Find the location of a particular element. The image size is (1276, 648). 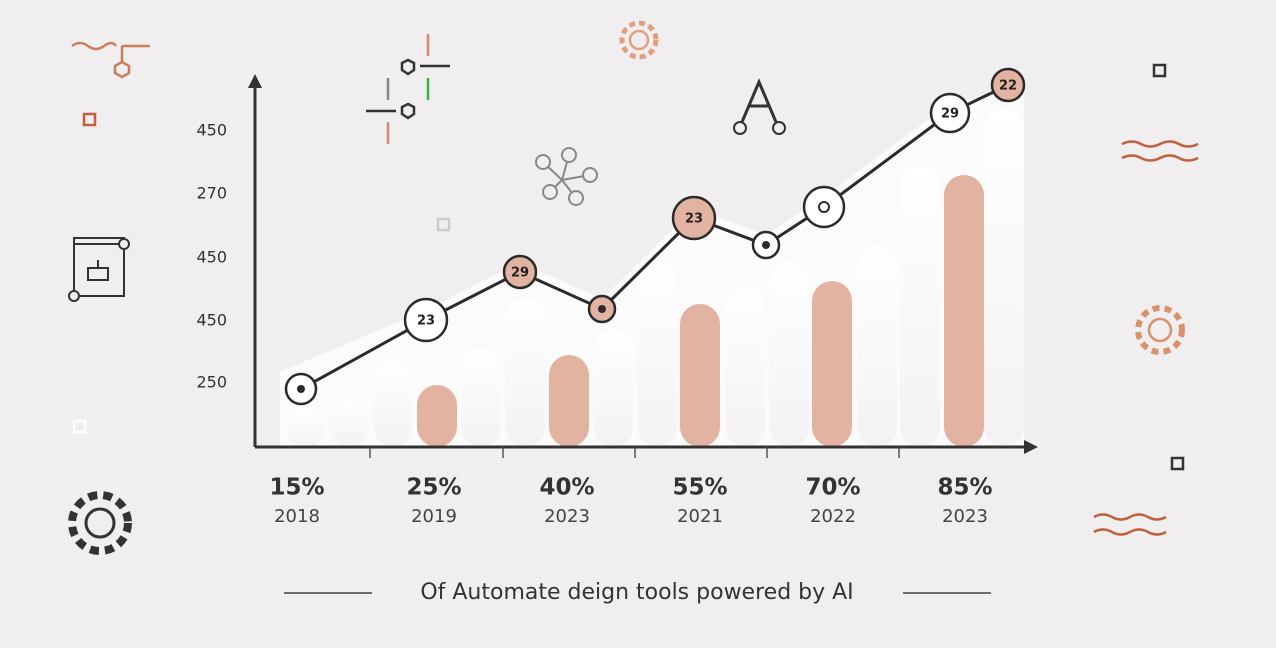

percent-label: 40% is located at coordinates (566, 488).